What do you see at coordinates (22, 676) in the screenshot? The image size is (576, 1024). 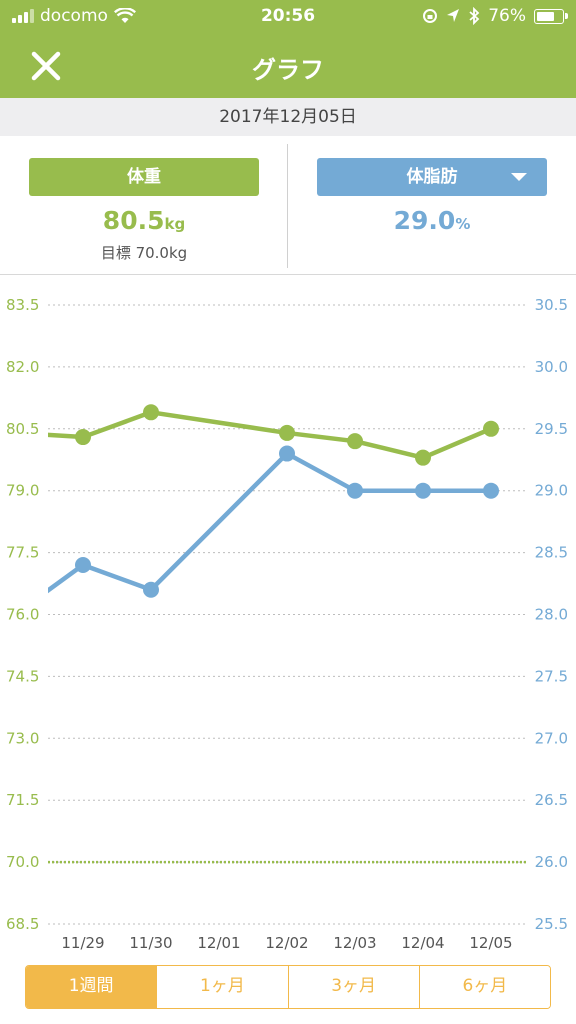 I see `left-tick-label: 74.5` at bounding box center [22, 676].